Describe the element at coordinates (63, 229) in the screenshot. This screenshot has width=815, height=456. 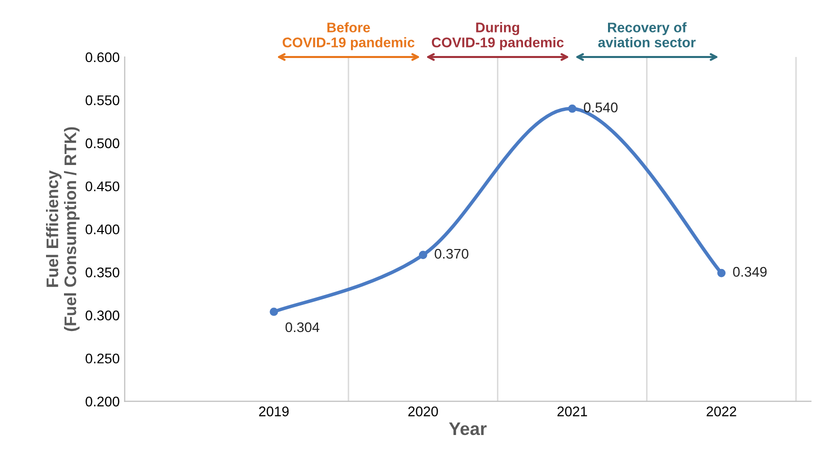
I see `y-axis-title: Fuel Efficiency (Fuel Consumption / RTK)` at that location.